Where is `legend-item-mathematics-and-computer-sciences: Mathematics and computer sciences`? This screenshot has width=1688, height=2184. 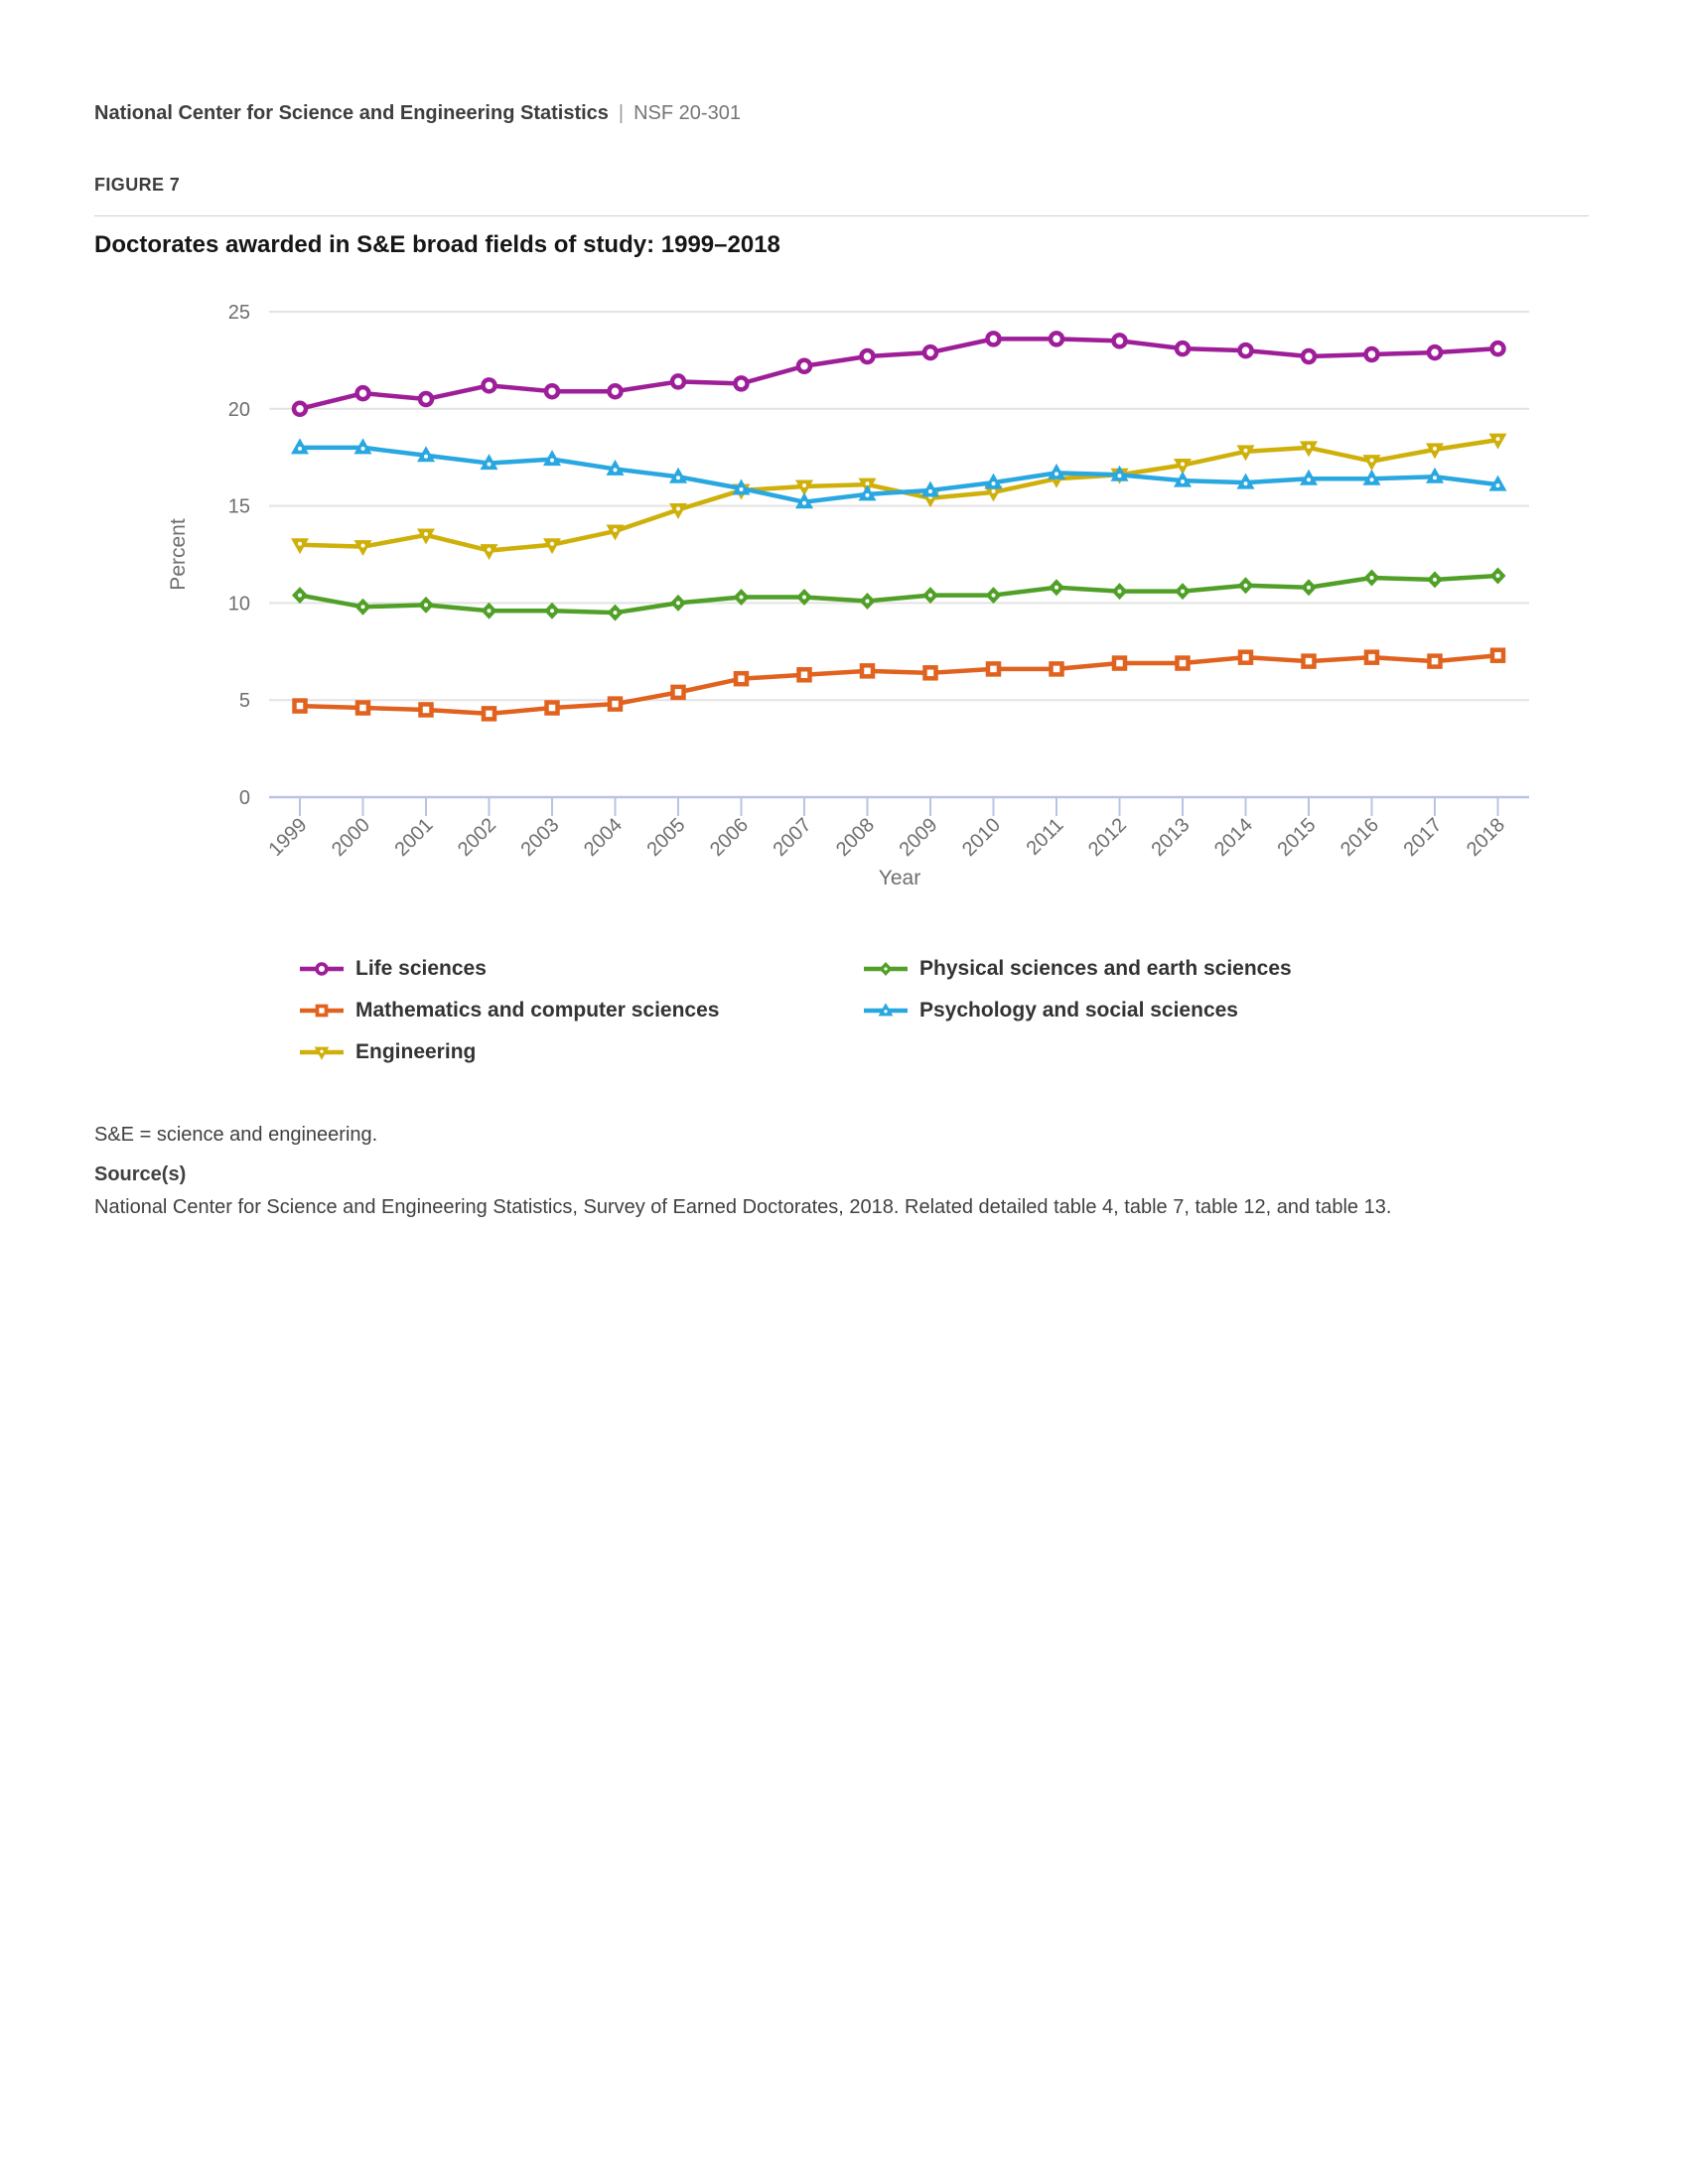 legend-item-mathematics-and-computer-sciences: Mathematics and computer sciences is located at coordinates (580, 1010).